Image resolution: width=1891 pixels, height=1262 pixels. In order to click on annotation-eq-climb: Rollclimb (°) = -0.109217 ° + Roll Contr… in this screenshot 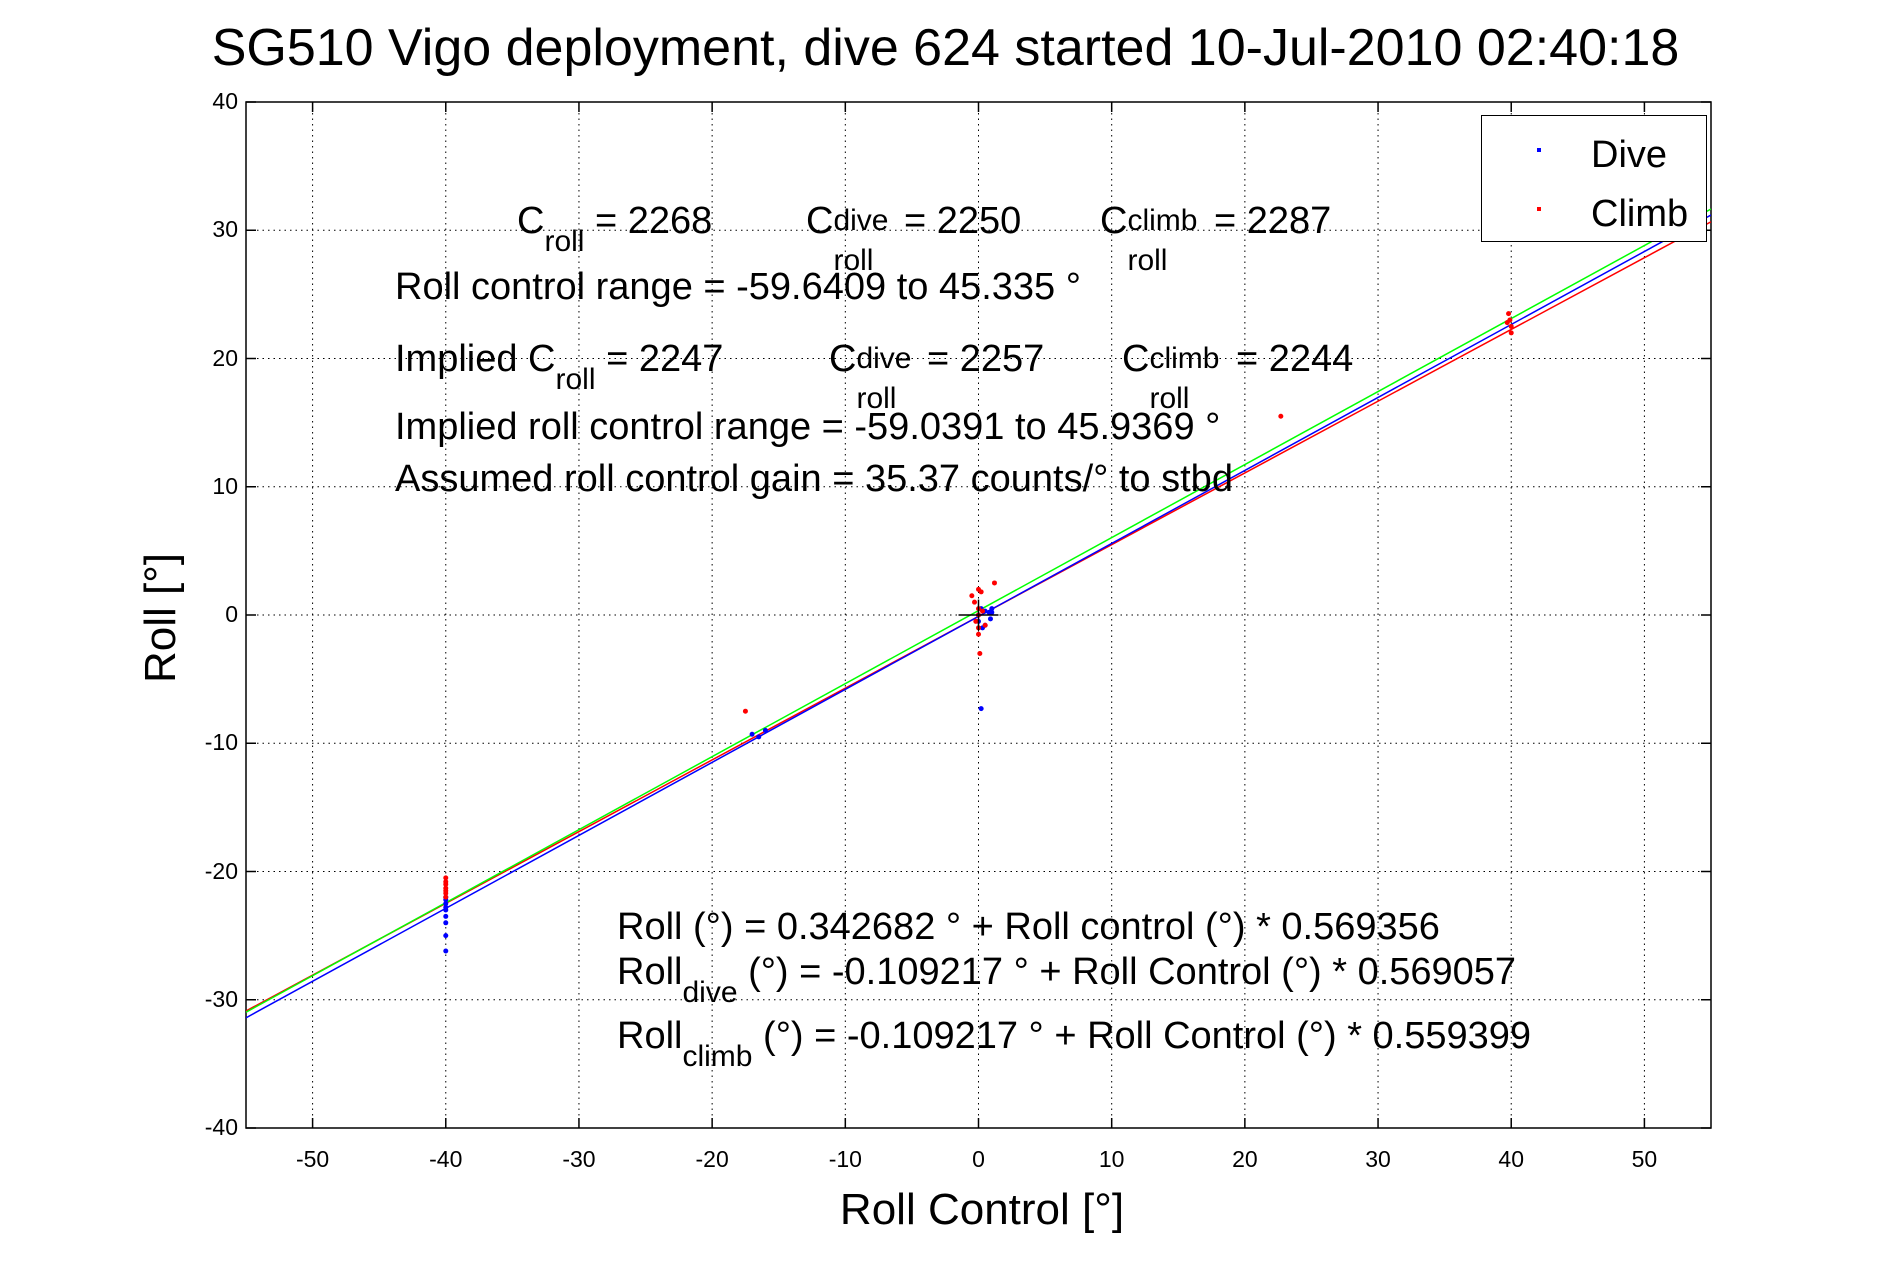, I will do `click(1074, 1044)`.